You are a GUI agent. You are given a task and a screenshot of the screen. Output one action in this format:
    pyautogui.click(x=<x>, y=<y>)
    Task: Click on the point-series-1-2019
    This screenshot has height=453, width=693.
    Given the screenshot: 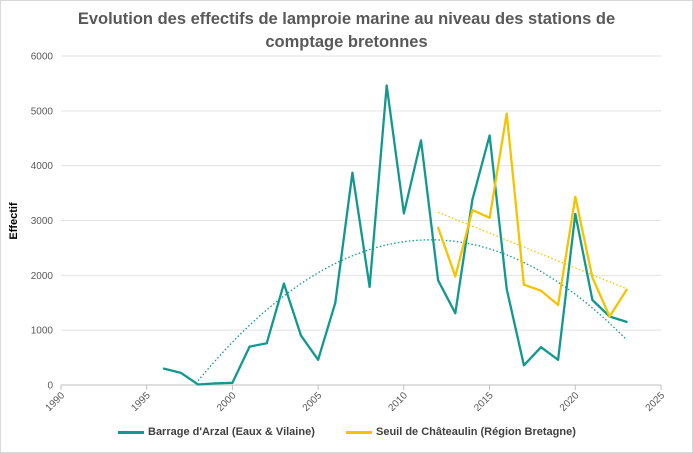 What is the action you would take?
    pyautogui.click(x=558, y=305)
    